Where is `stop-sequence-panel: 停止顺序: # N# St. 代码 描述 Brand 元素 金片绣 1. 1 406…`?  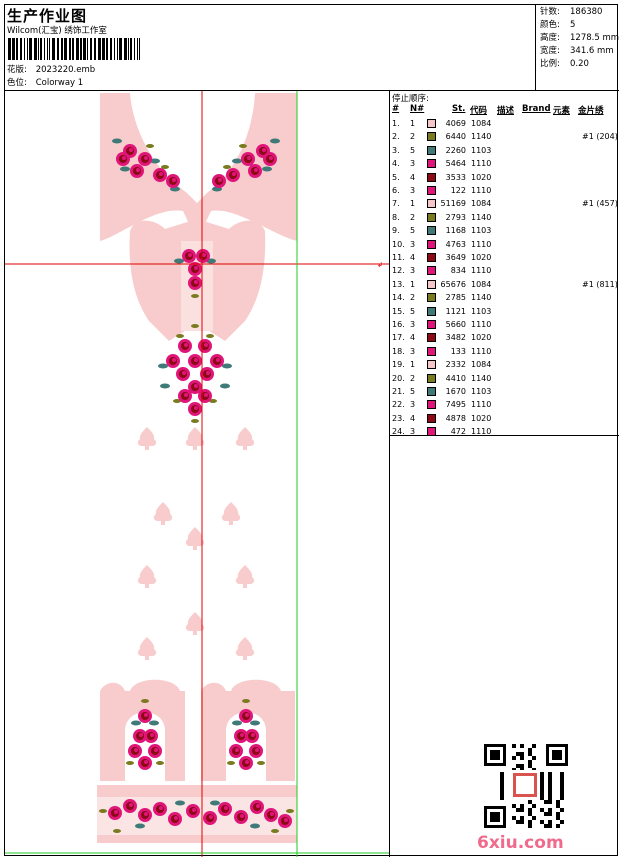
stop-sequence-panel: 停止顺序: # N# St. 代码 描述 Brand 元素 金片绣 1. 1 406… is located at coordinates (504, 264).